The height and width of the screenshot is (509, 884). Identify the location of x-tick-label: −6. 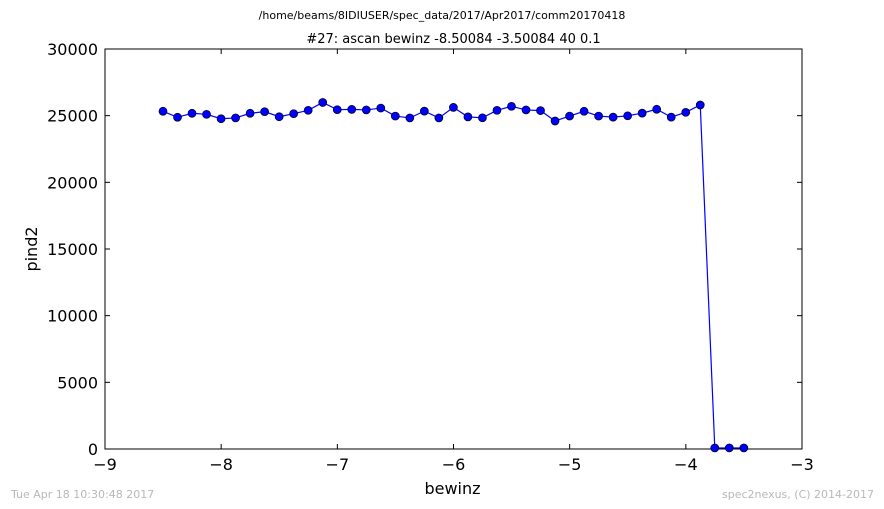
(454, 464).